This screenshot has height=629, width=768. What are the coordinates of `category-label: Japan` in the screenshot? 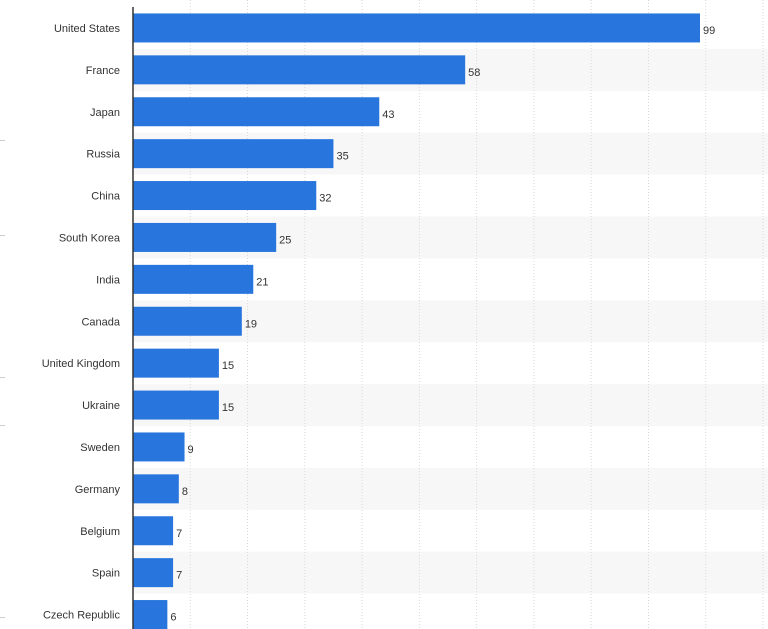 It's located at (105, 113).